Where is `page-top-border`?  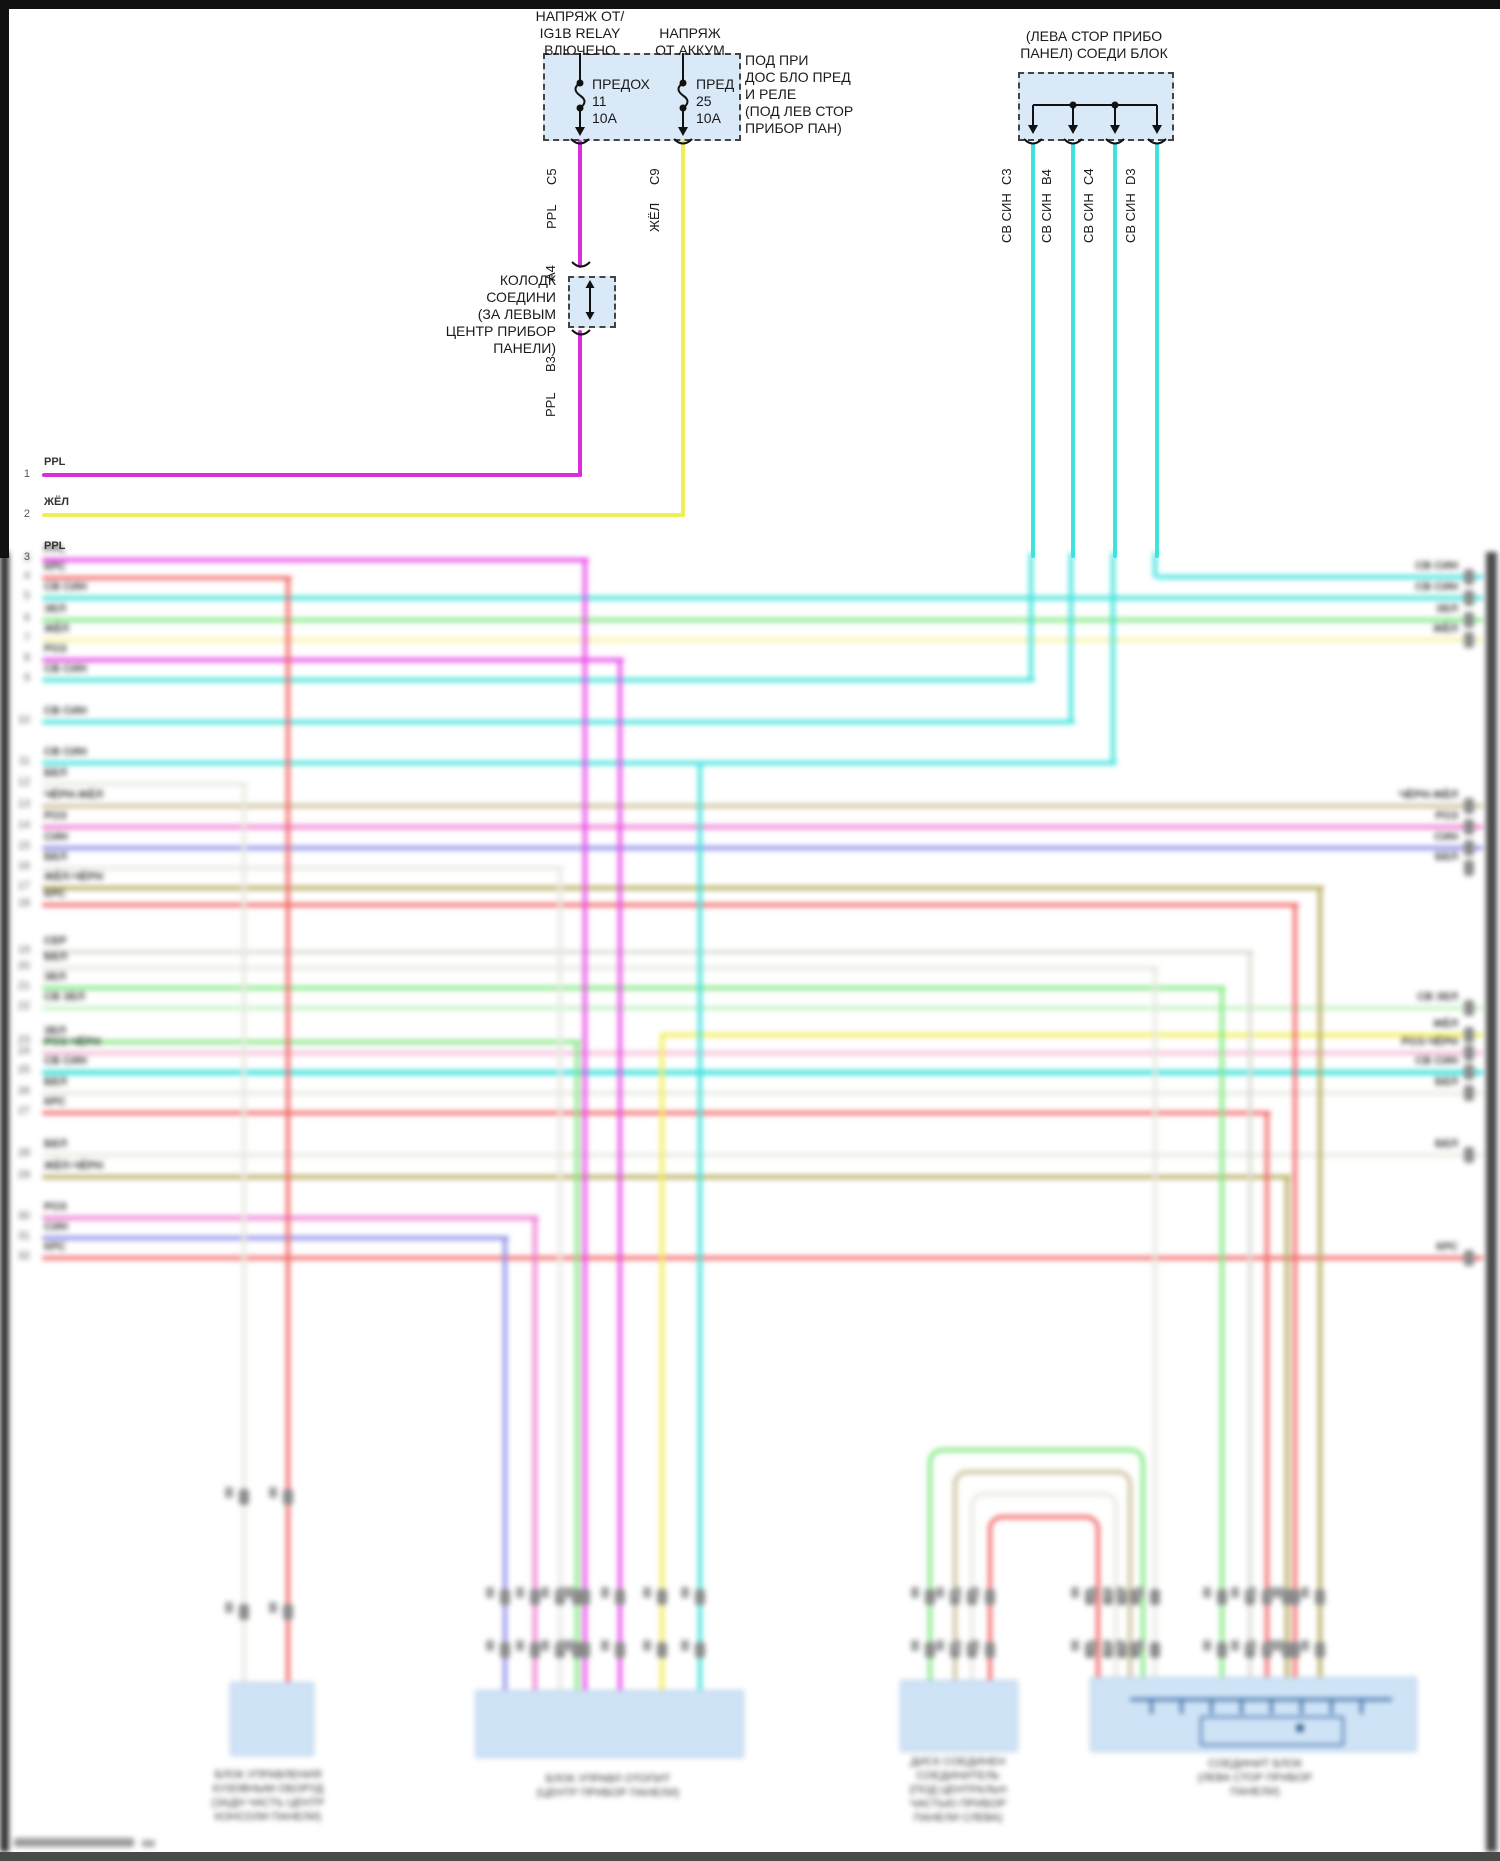 page-top-border is located at coordinates (750, 4).